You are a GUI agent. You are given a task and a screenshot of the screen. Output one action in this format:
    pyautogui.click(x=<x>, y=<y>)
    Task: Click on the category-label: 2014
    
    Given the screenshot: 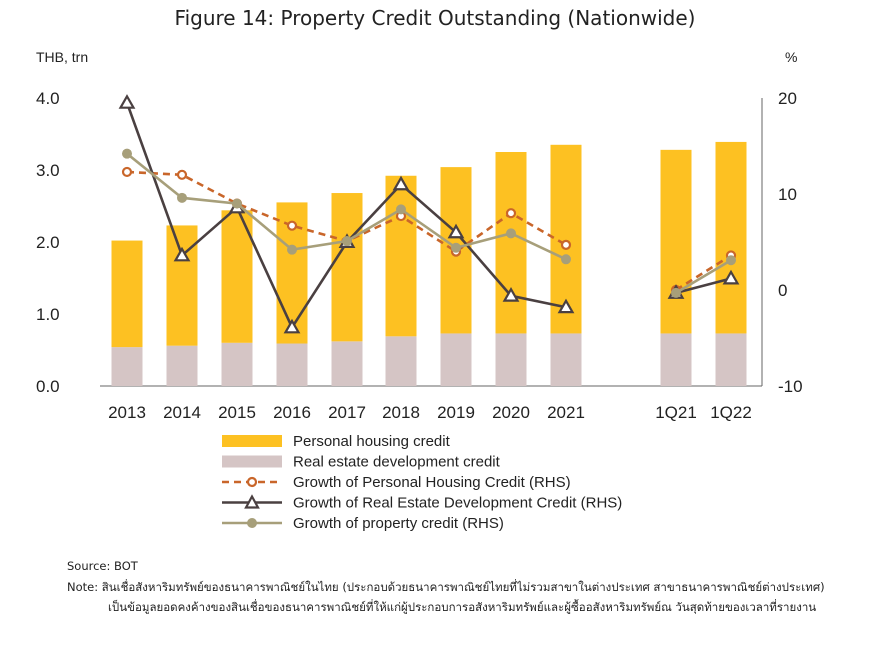 What is the action you would take?
    pyautogui.click(x=182, y=412)
    